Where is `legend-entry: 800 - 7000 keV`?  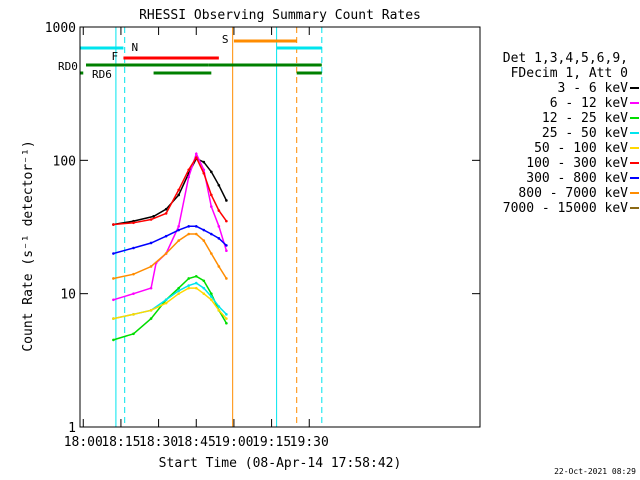
legend-entry: 800 - 7000 keV is located at coordinates (573, 193).